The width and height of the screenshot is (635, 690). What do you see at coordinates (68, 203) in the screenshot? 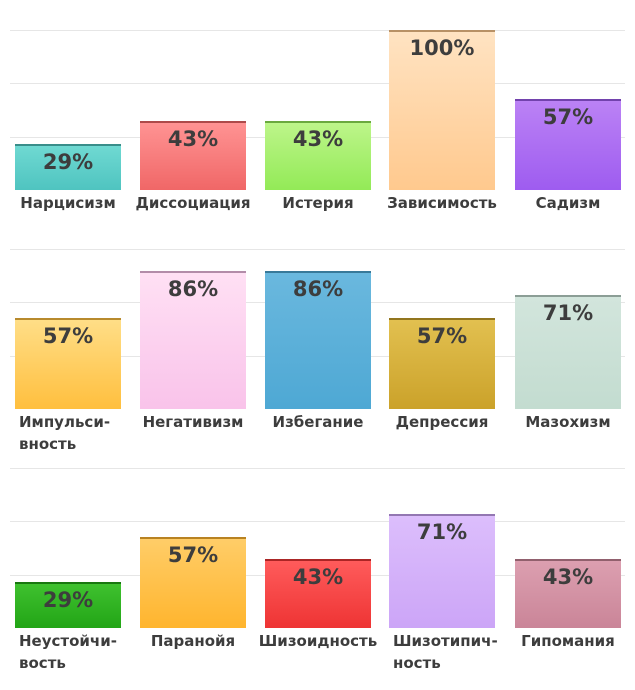
I see `category-label: Нарцисизм` at bounding box center [68, 203].